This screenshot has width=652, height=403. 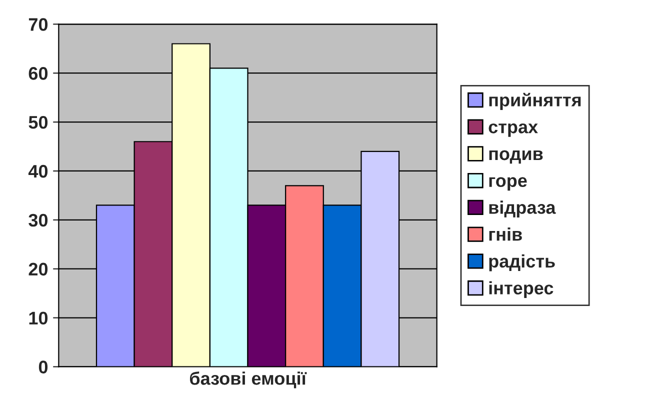 I want to click on y-tick-label: 20, so click(x=38, y=269).